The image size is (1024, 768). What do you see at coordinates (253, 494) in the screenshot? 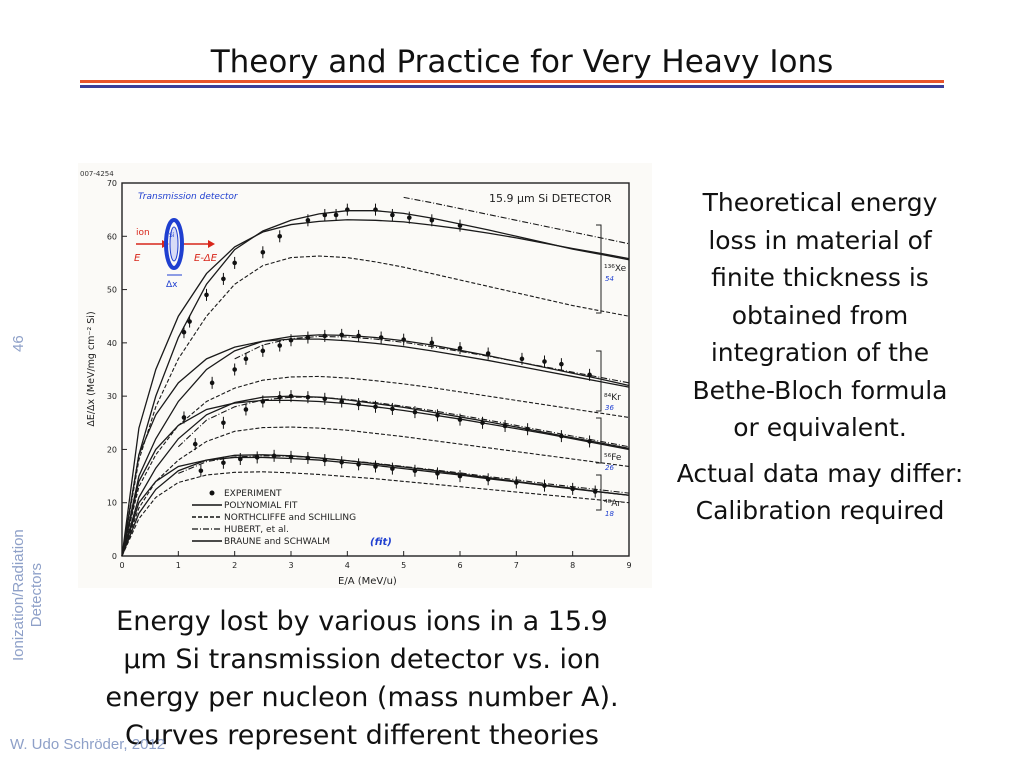
I see `legend-label-experiment: EXPERIMENT` at bounding box center [253, 494].